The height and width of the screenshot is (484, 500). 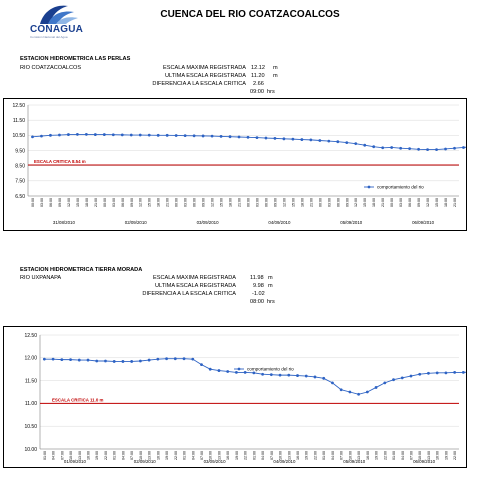 What do you see at coordinates (271, 302) in the screenshot?
I see `reading-time-unit: hrs` at bounding box center [271, 302].